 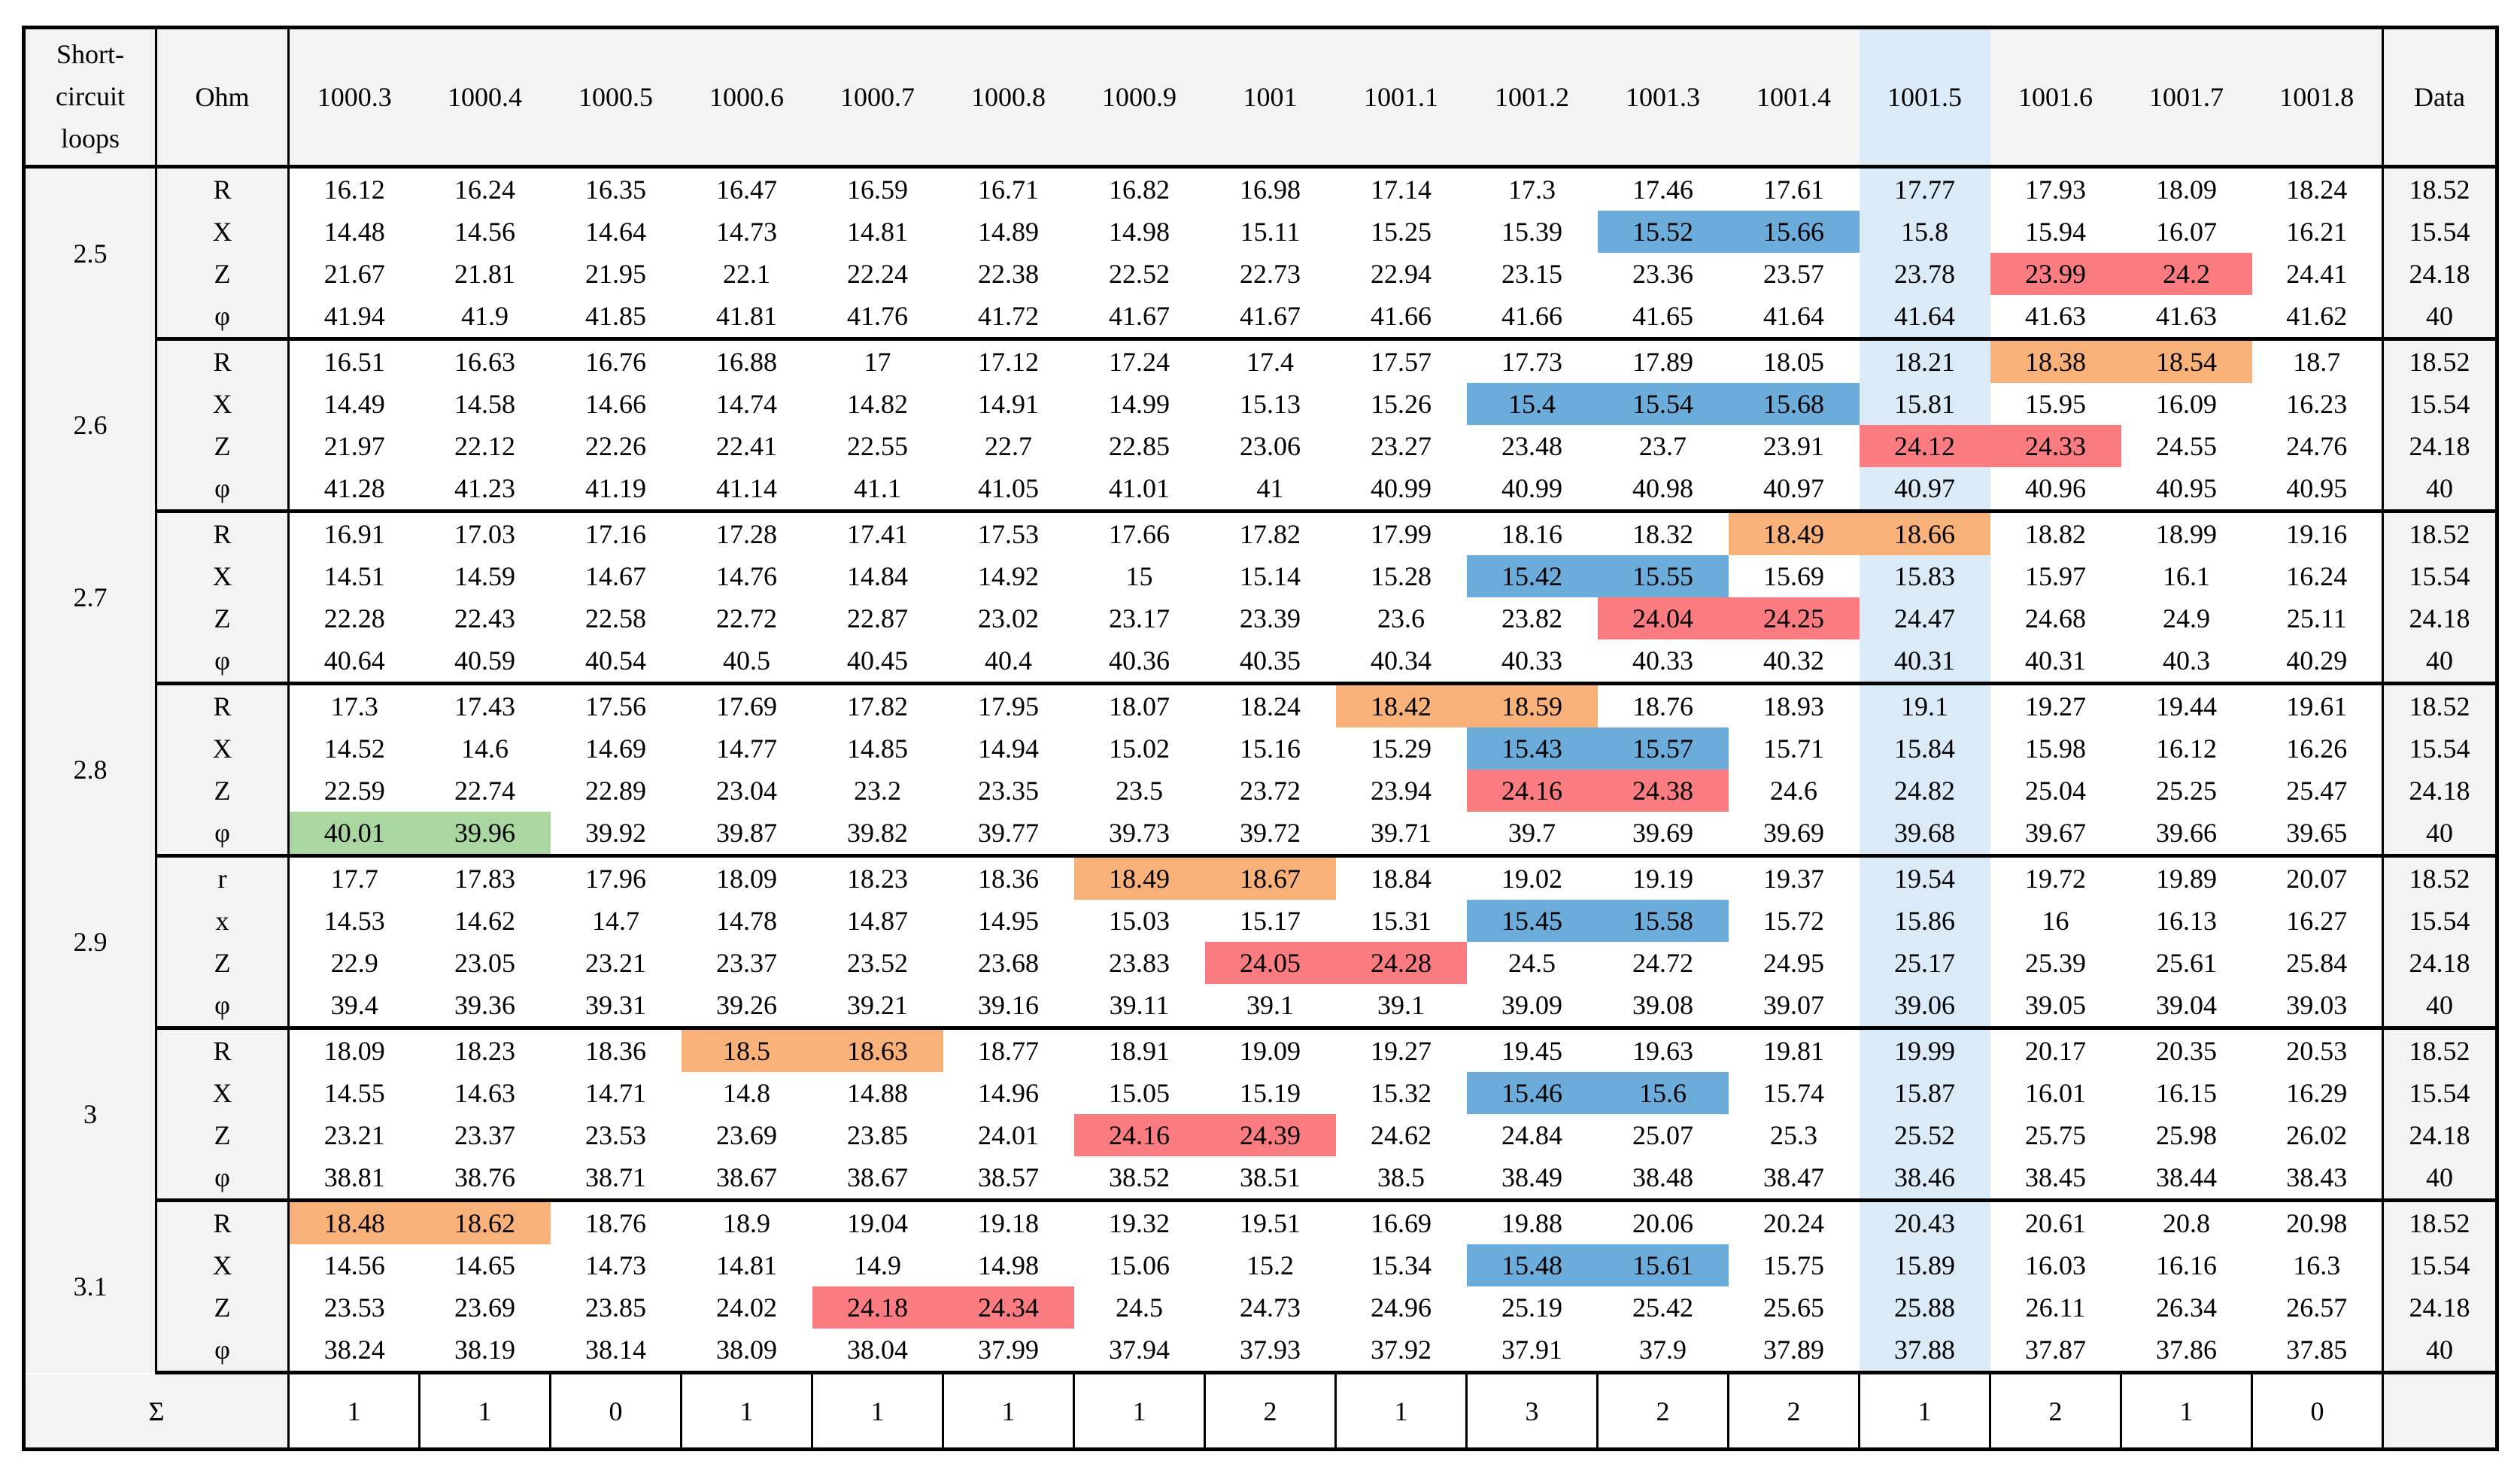 What do you see at coordinates (615, 1411) in the screenshot?
I see `sum-cell: 0` at bounding box center [615, 1411].